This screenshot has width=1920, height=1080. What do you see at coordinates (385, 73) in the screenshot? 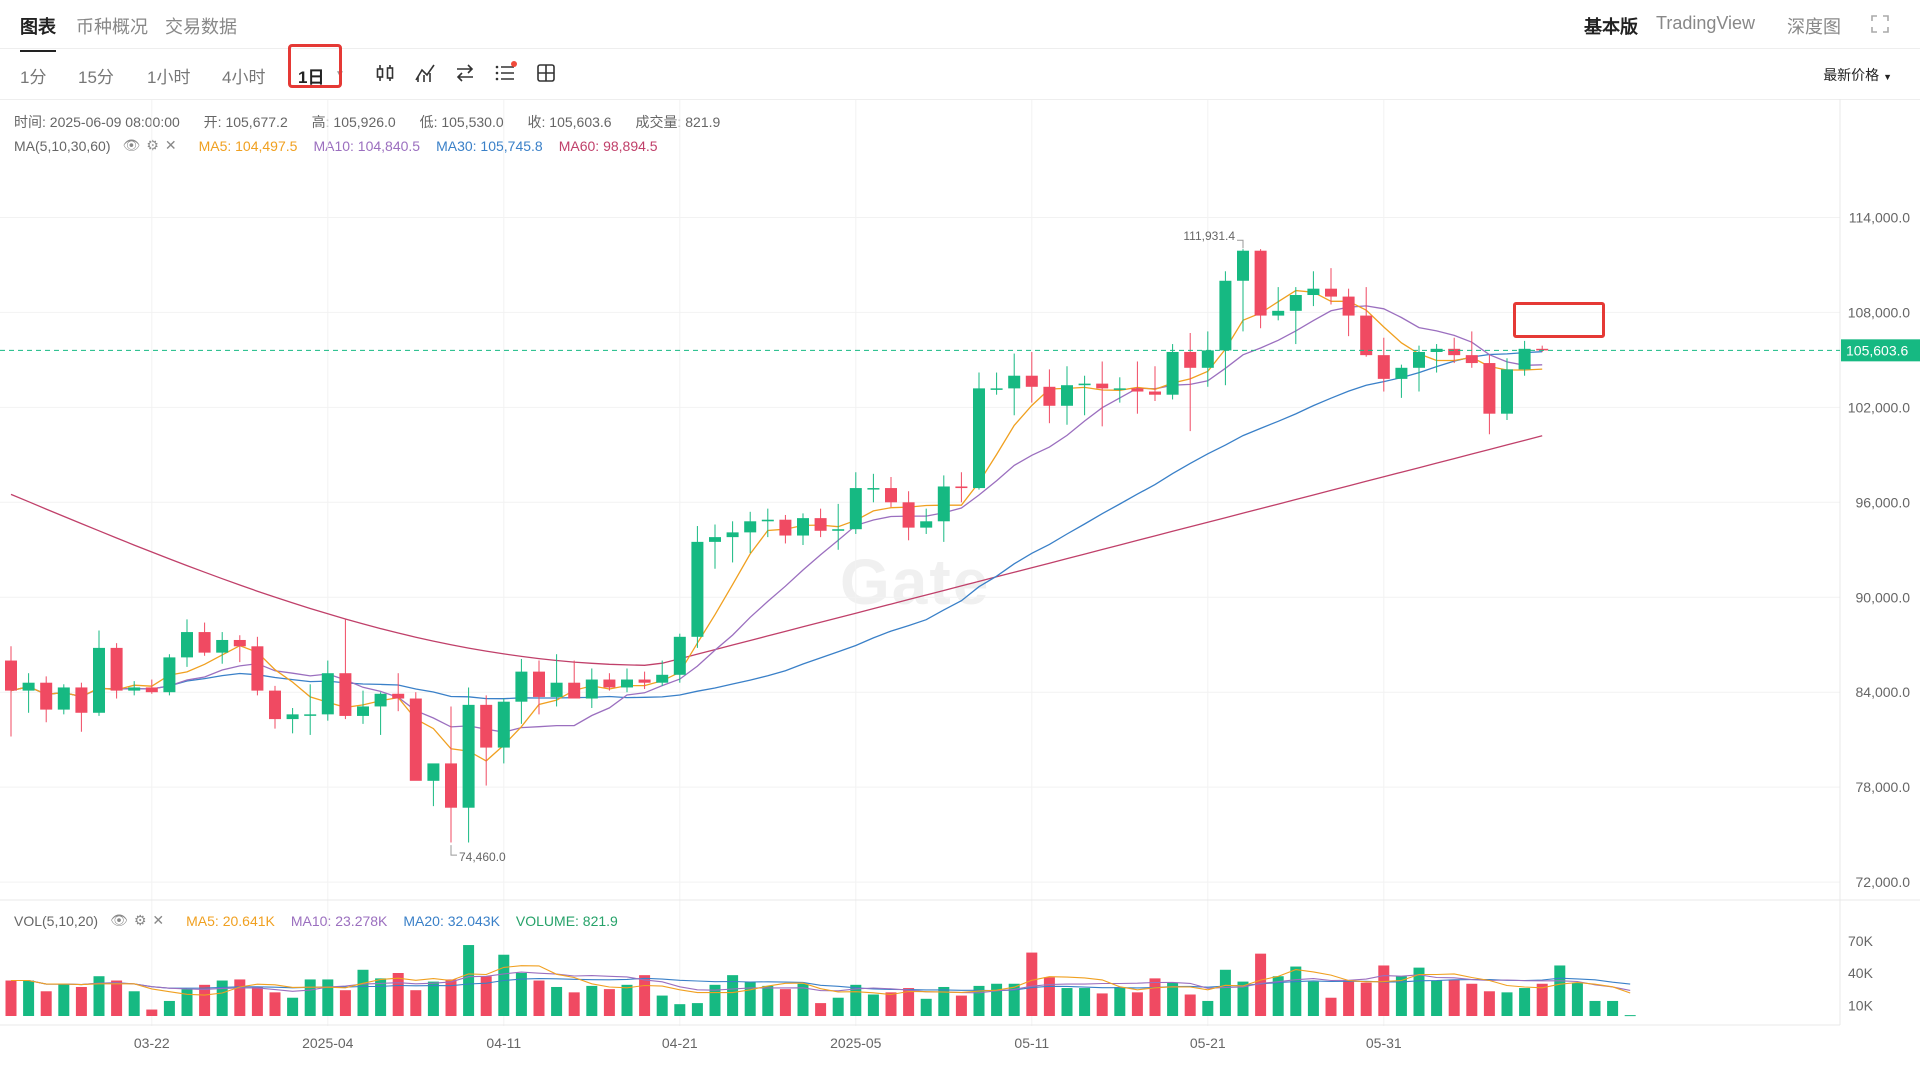
I see `candle-type-icon` at bounding box center [385, 73].